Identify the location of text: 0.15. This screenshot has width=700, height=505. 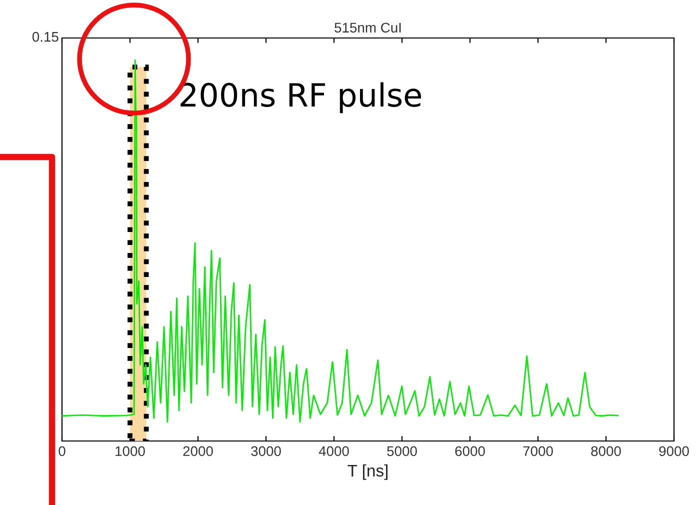
(45, 37).